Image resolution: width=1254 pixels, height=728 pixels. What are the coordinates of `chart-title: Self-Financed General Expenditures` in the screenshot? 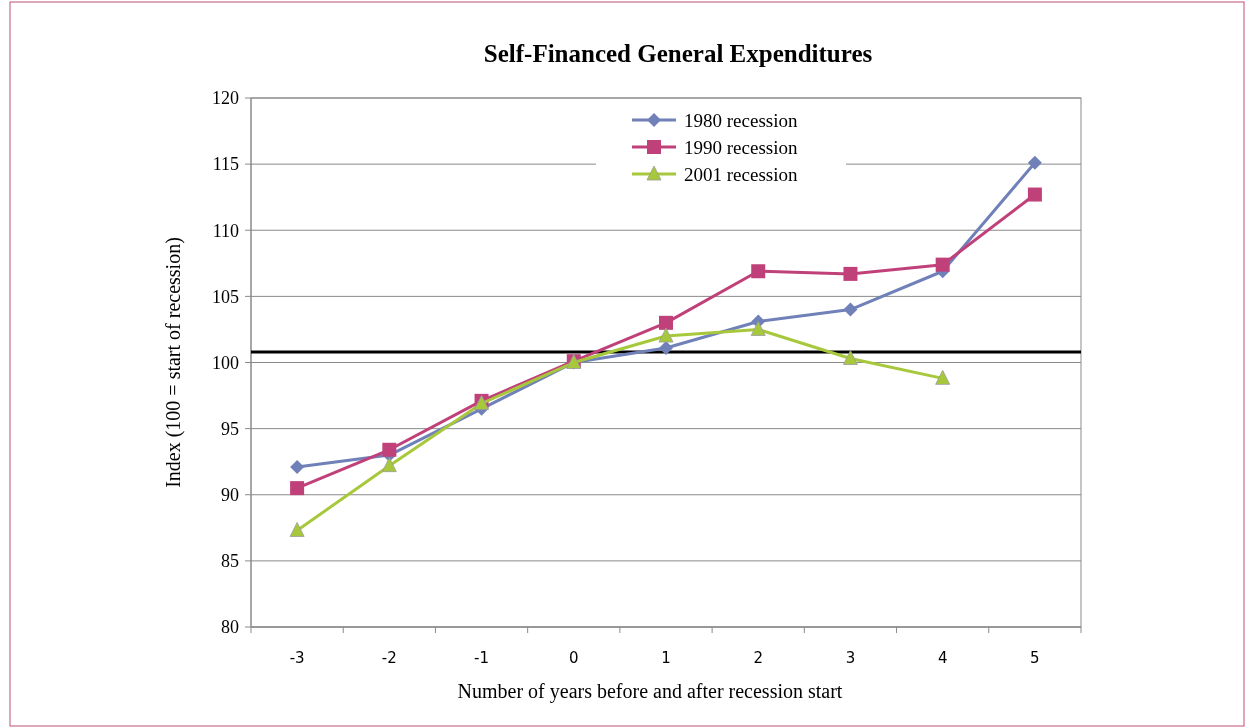 It's located at (678, 53).